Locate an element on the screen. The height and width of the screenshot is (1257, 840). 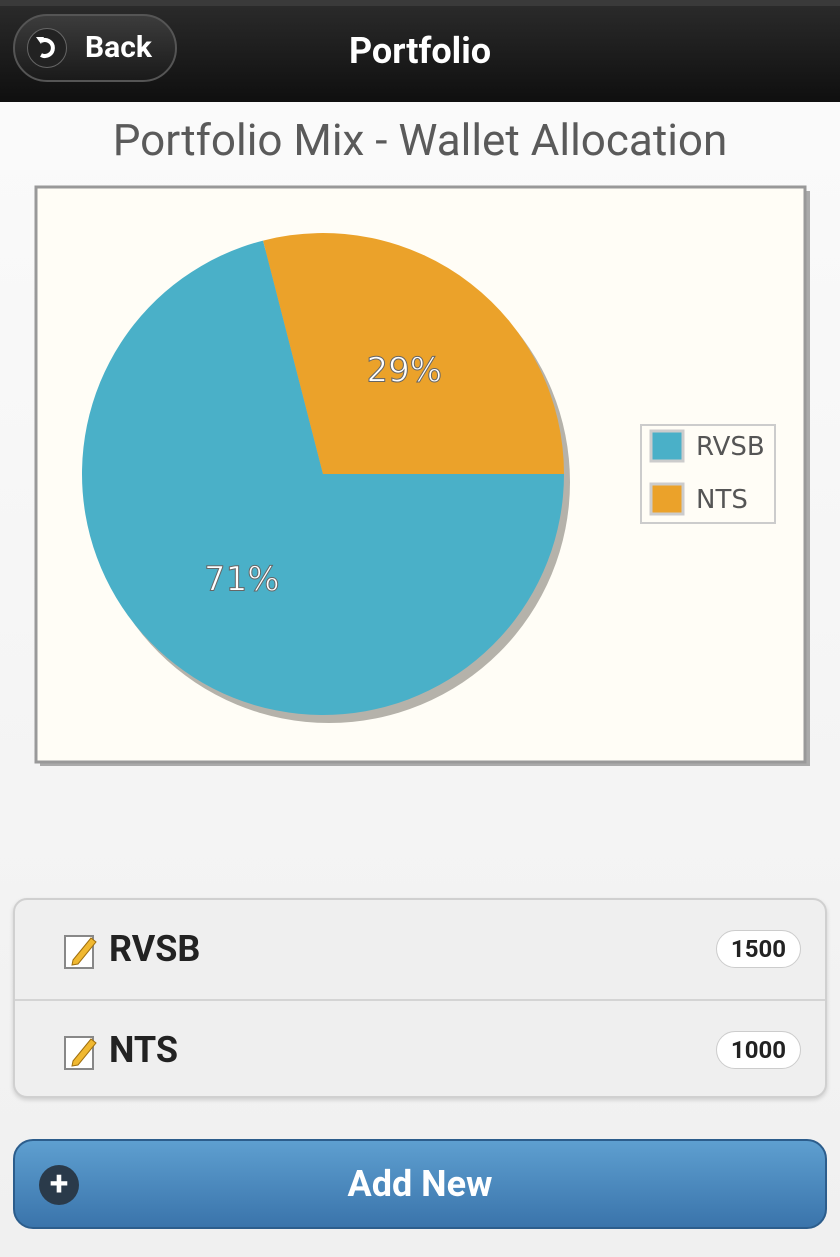
legend: RVSB NTS is located at coordinates (707, 472).